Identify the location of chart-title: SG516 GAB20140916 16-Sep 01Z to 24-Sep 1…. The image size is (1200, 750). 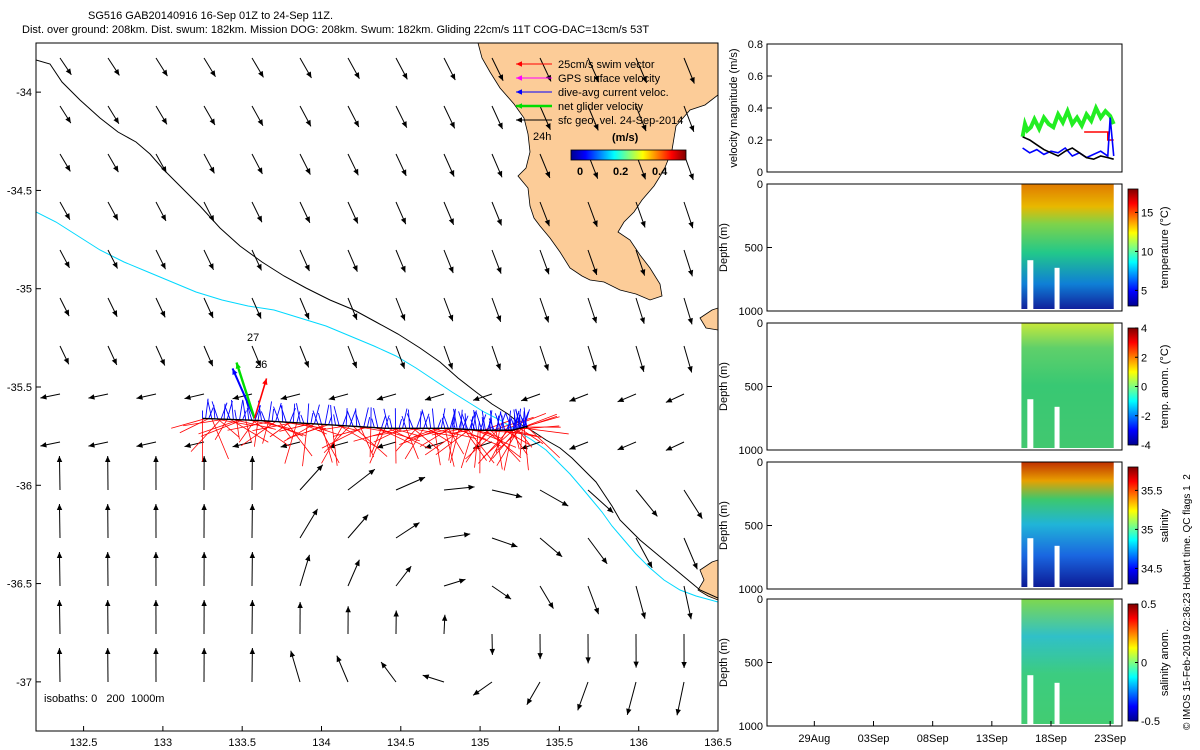
(211, 16).